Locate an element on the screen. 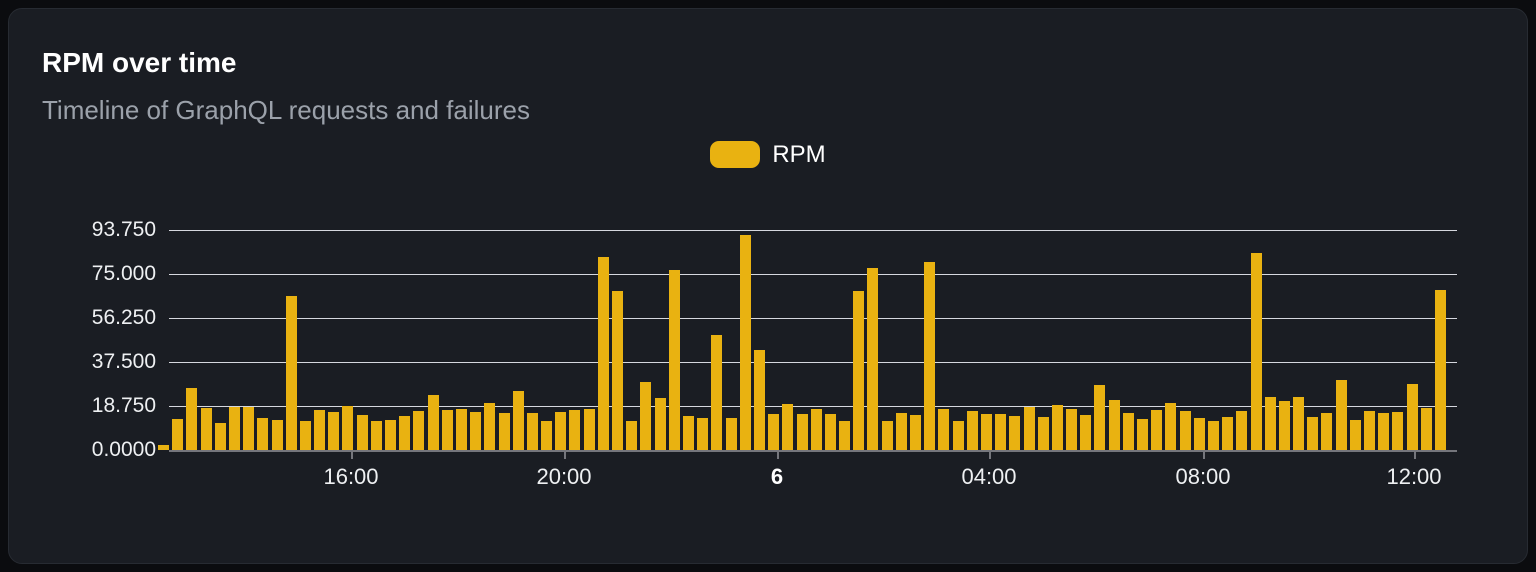 Image resolution: width=1536 pixels, height=572 pixels. x-axis-line is located at coordinates (813, 451).